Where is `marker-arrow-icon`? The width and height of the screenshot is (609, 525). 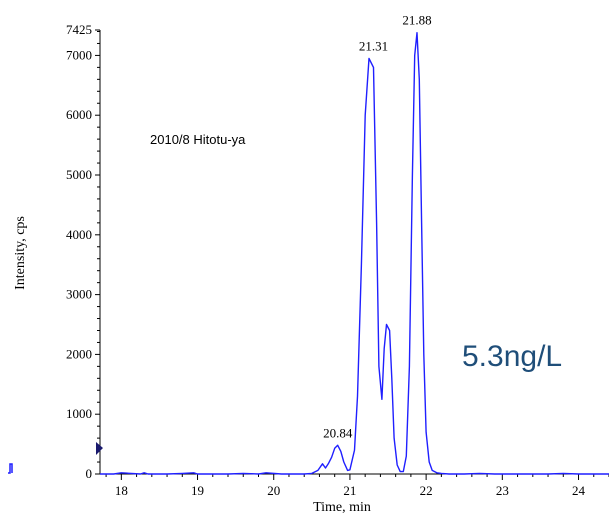
marker-arrow-icon is located at coordinates (99, 448).